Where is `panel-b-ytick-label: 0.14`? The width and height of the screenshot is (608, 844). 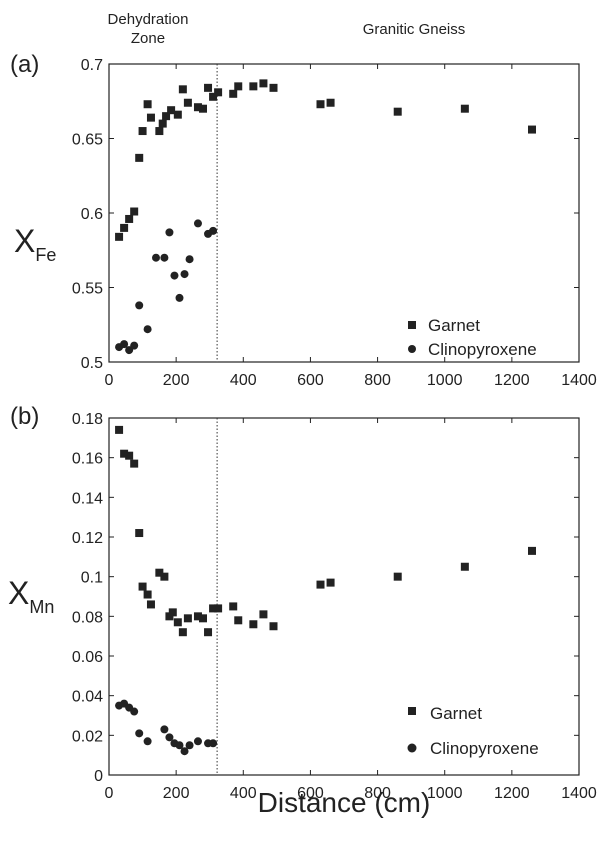
panel-b-ytick-label: 0.14 is located at coordinates (87, 498).